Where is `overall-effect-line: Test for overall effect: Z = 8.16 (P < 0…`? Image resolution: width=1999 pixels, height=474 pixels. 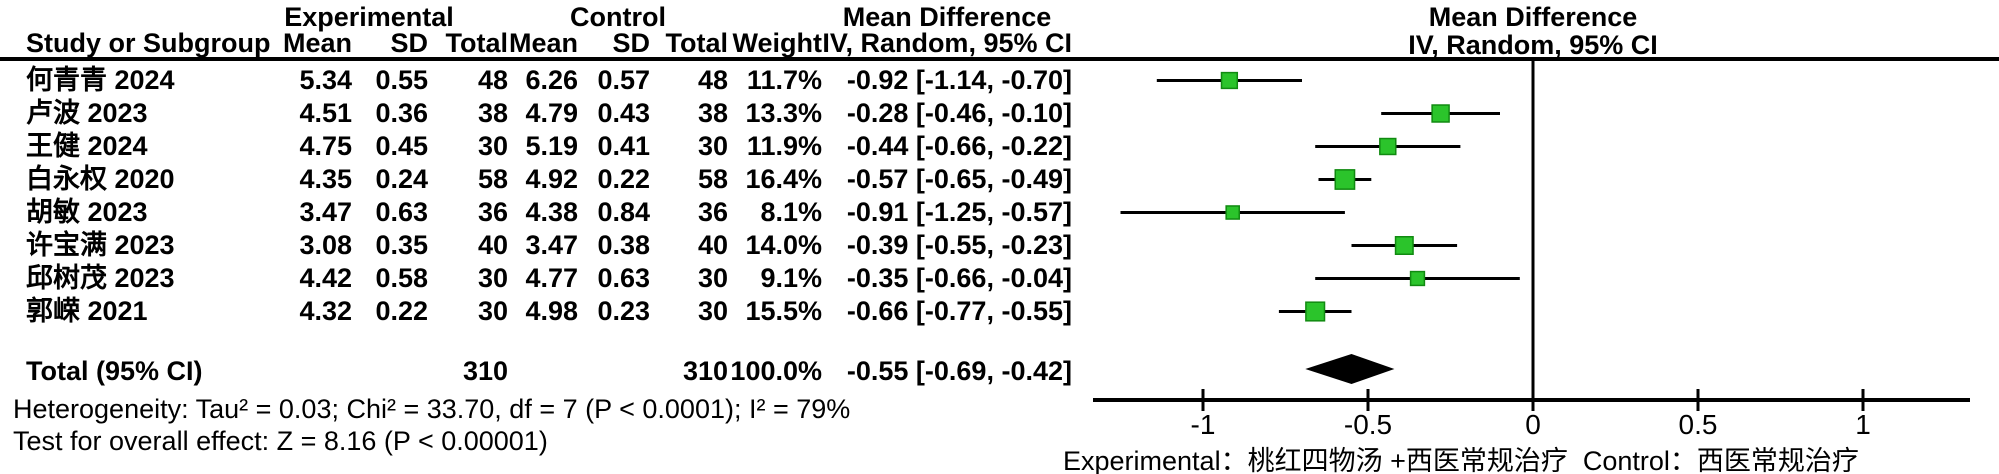
overall-effect-line: Test for overall effect: Z = 8.16 (P < 0… is located at coordinates (280, 441).